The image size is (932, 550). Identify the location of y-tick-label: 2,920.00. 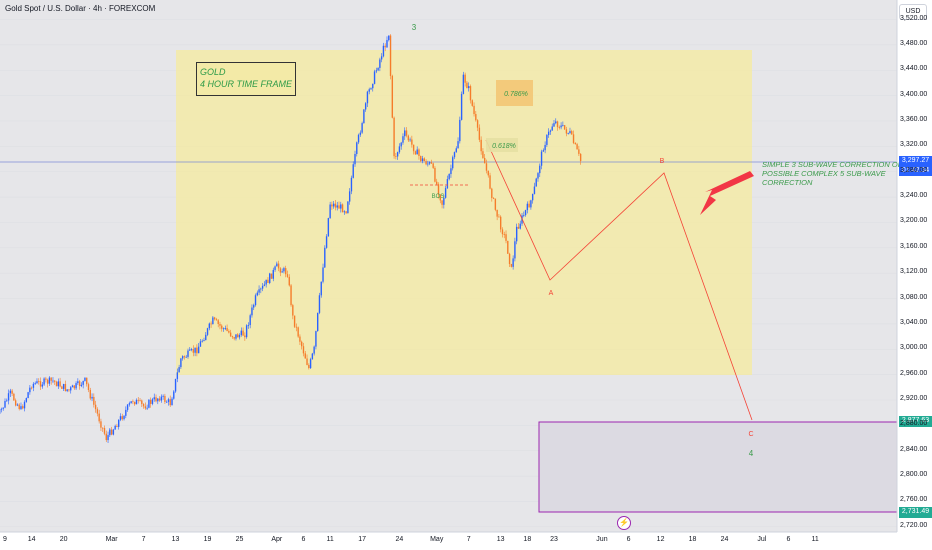
(914, 398).